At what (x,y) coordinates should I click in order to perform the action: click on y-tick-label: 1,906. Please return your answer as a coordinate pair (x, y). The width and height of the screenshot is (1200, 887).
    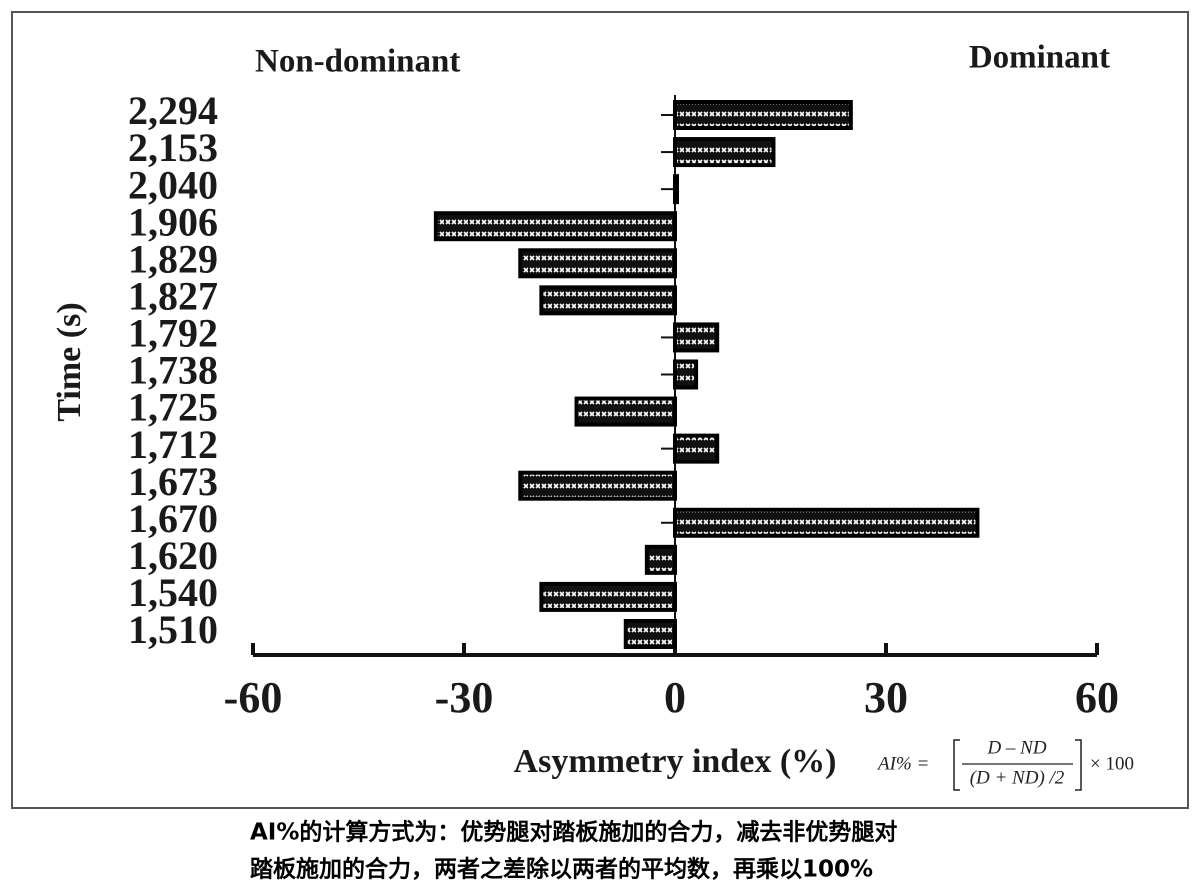
    Looking at the image, I should click on (173, 221).